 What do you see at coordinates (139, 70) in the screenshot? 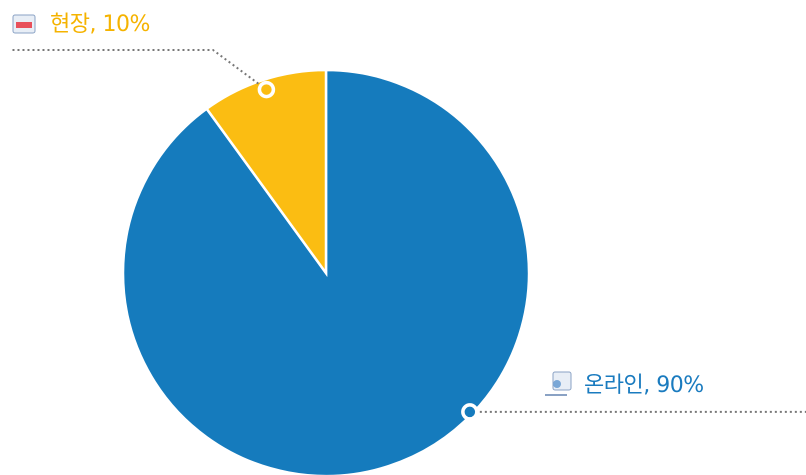
I see `leader-line` at bounding box center [139, 70].